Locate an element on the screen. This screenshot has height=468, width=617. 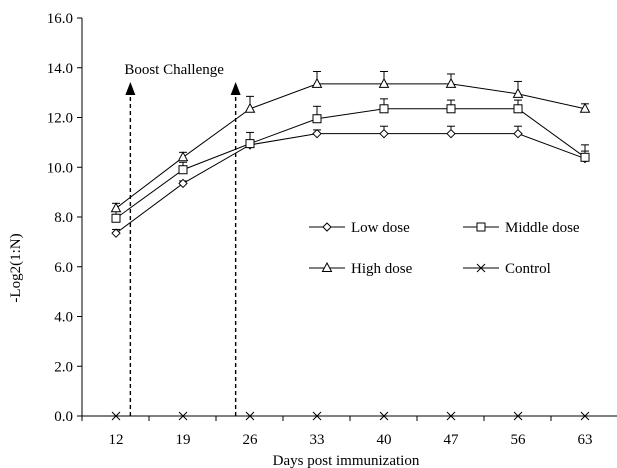
y-tick-label: 12.0 is located at coordinates (60, 119).